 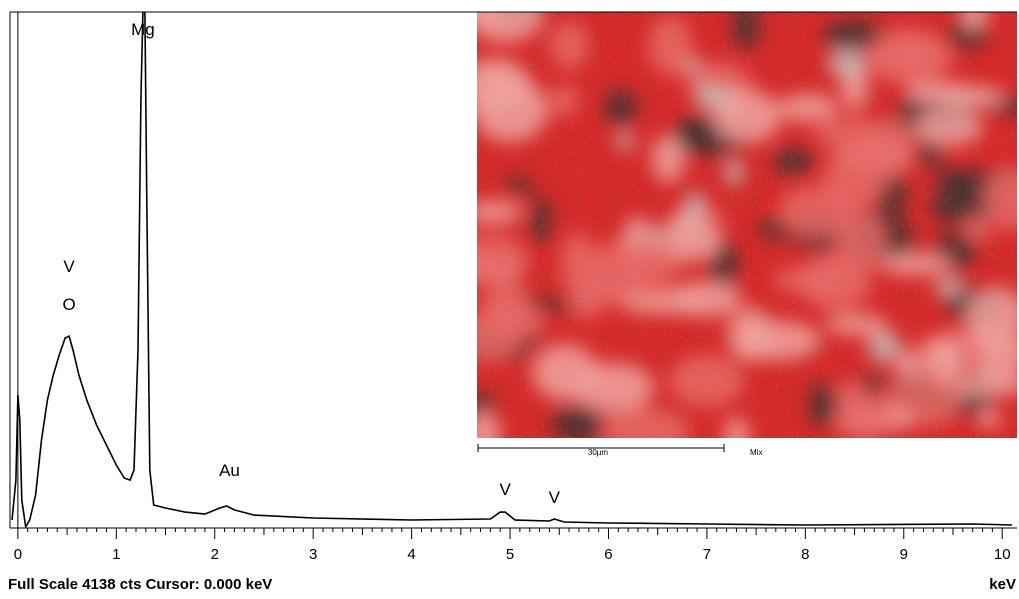 What do you see at coordinates (510, 554) in the screenshot?
I see `x-tick-label: 5` at bounding box center [510, 554].